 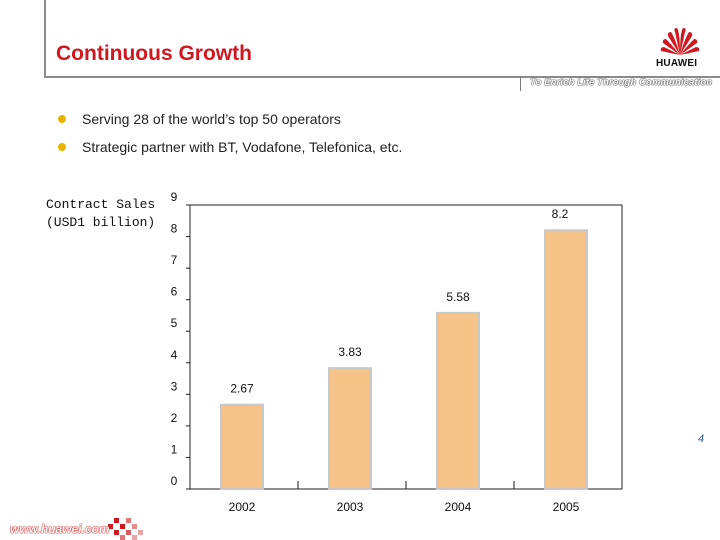 I want to click on footer-url: www.huawei.com, so click(x=60, y=529).